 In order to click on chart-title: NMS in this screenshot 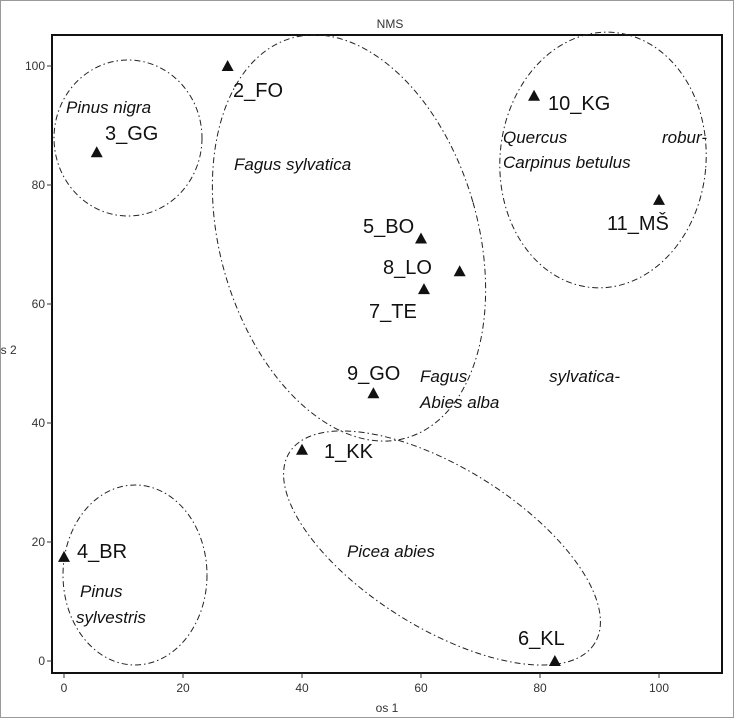, I will do `click(390, 24)`.